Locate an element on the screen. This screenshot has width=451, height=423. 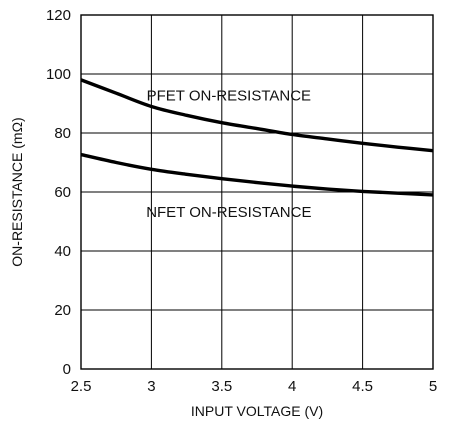
y-tick-label: 80 is located at coordinates (62, 133).